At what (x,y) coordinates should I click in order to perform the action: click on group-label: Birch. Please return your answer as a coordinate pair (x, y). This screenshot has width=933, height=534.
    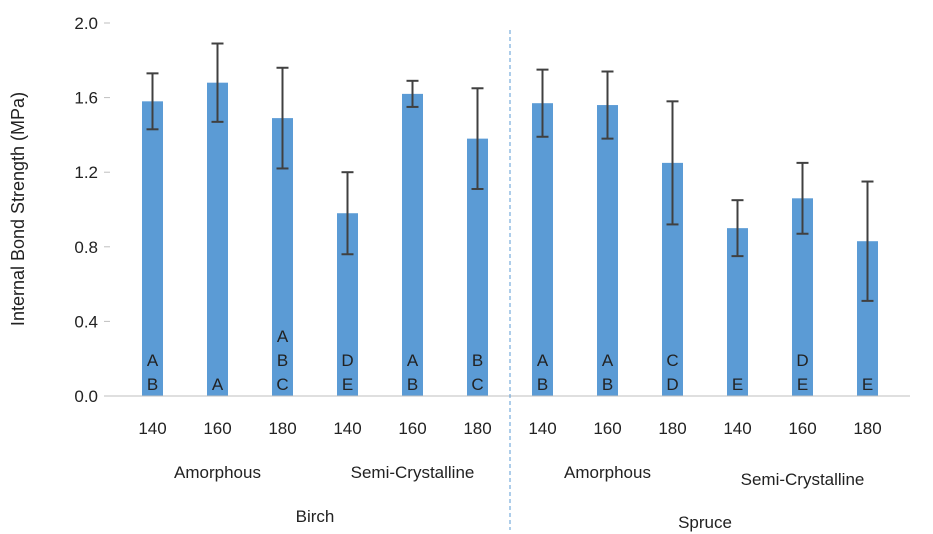
    Looking at the image, I should click on (315, 516).